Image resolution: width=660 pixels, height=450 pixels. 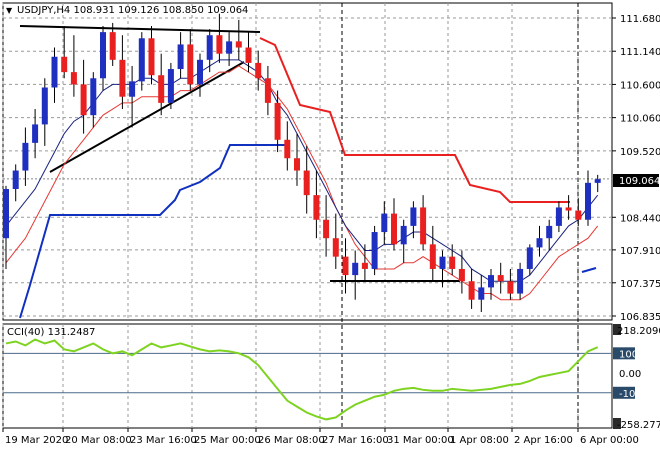 What do you see at coordinates (640, 251) in the screenshot?
I see `price-tick-label: 107.910` at bounding box center [640, 251].